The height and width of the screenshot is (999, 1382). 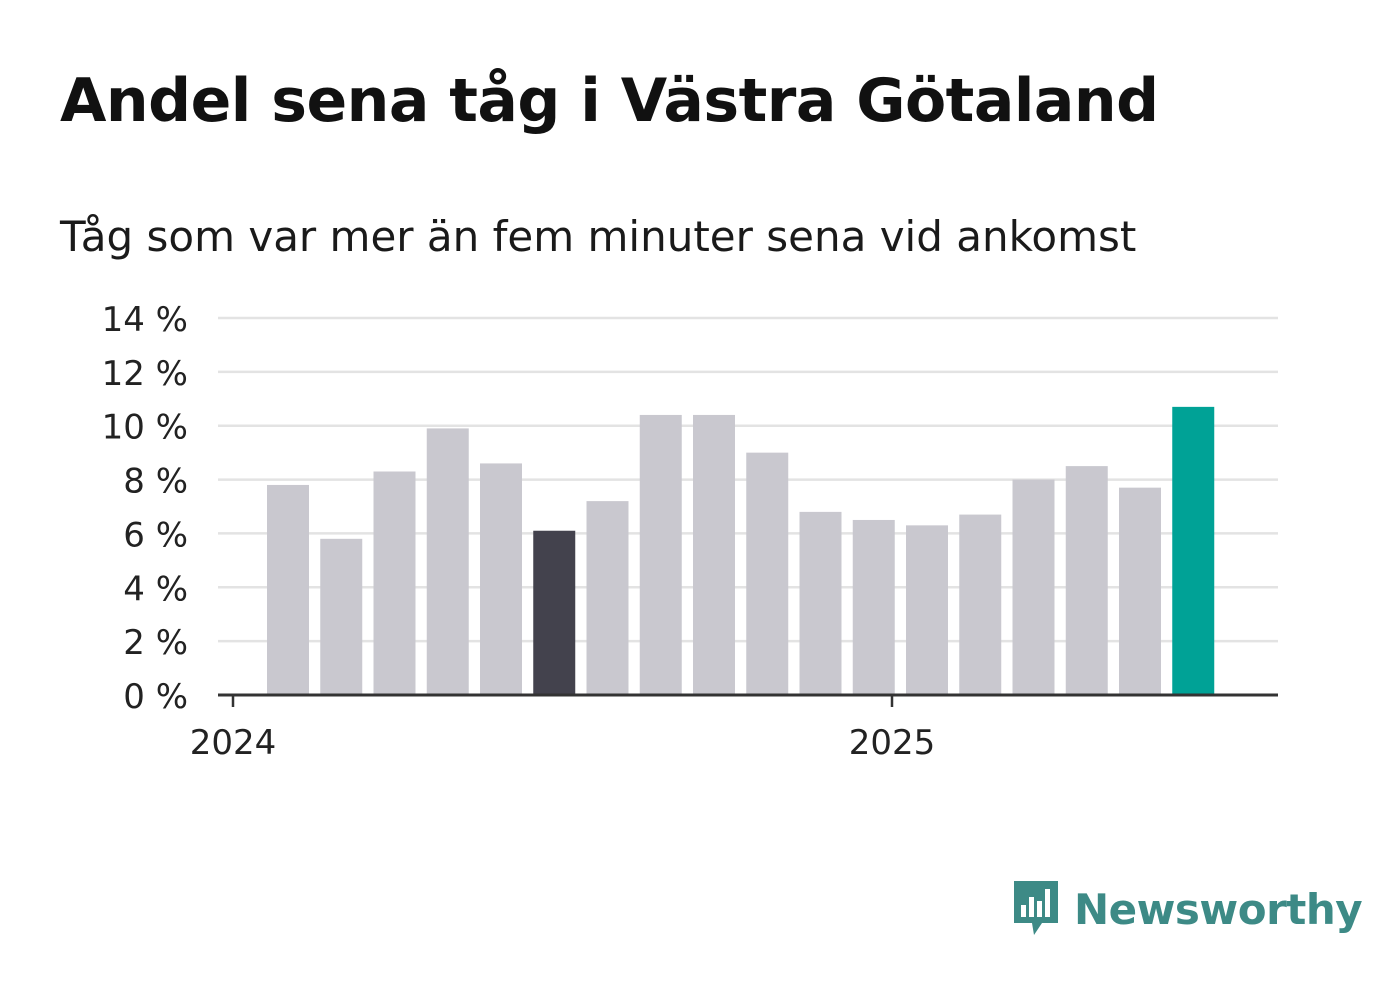 I want to click on y-tick-label: 14 %, so click(x=145, y=320).